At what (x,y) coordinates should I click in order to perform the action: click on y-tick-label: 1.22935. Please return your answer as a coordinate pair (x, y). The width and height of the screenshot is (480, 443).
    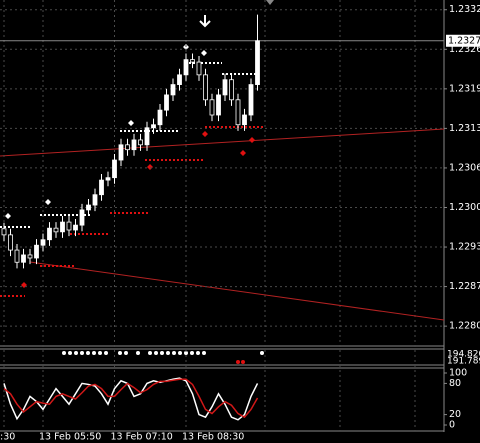
    Looking at the image, I should click on (464, 247).